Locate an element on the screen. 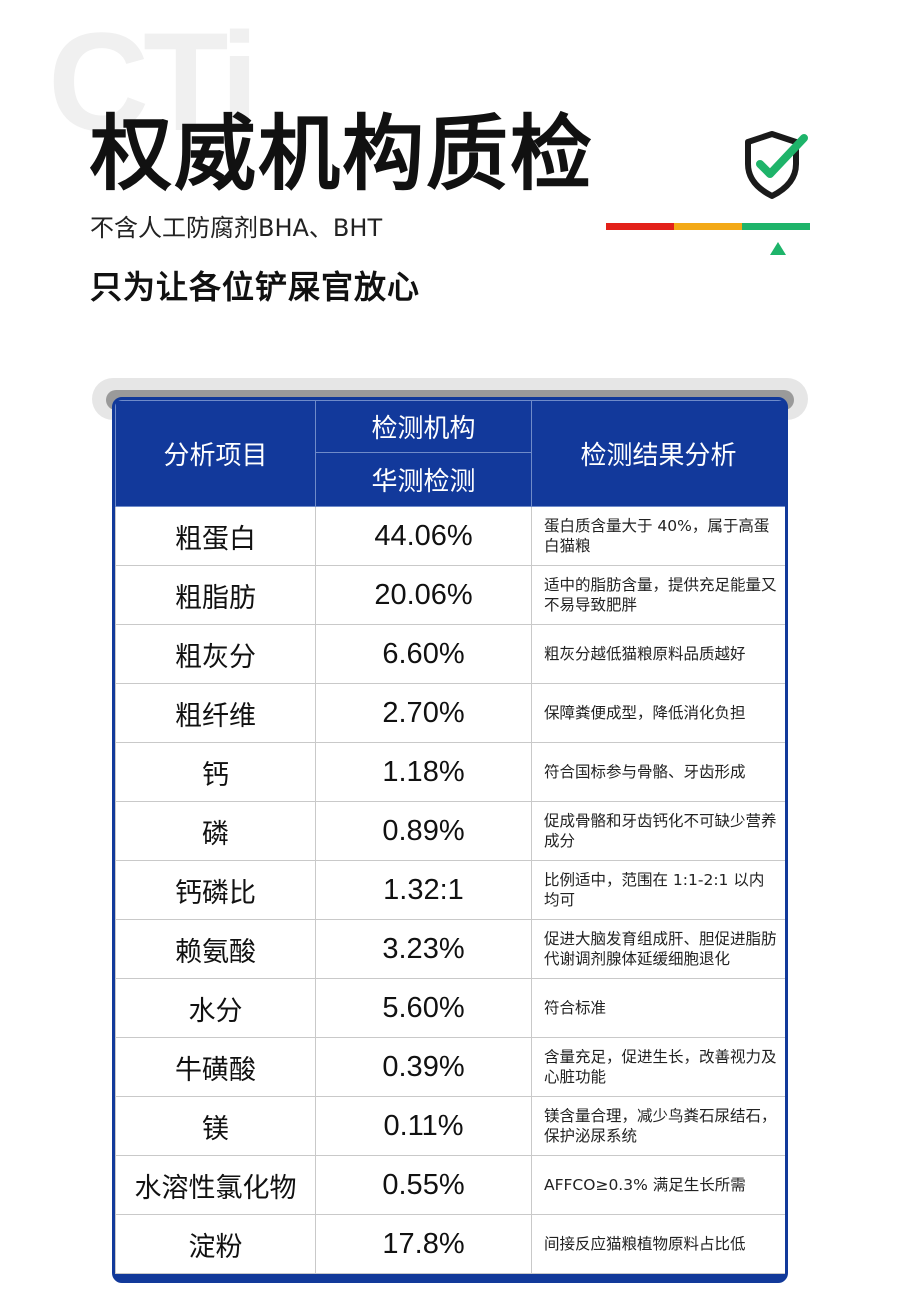 The height and width of the screenshot is (1304, 900). row-value: 0.11% is located at coordinates (423, 1126).